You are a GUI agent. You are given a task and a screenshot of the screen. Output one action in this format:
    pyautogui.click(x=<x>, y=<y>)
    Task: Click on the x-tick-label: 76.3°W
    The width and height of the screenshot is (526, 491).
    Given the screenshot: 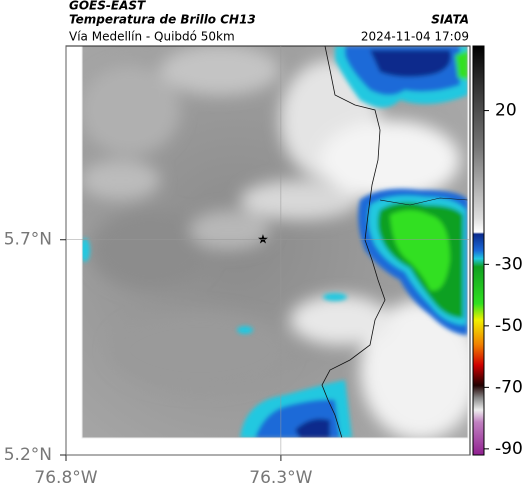 What is the action you would take?
    pyautogui.click(x=280, y=478)
    